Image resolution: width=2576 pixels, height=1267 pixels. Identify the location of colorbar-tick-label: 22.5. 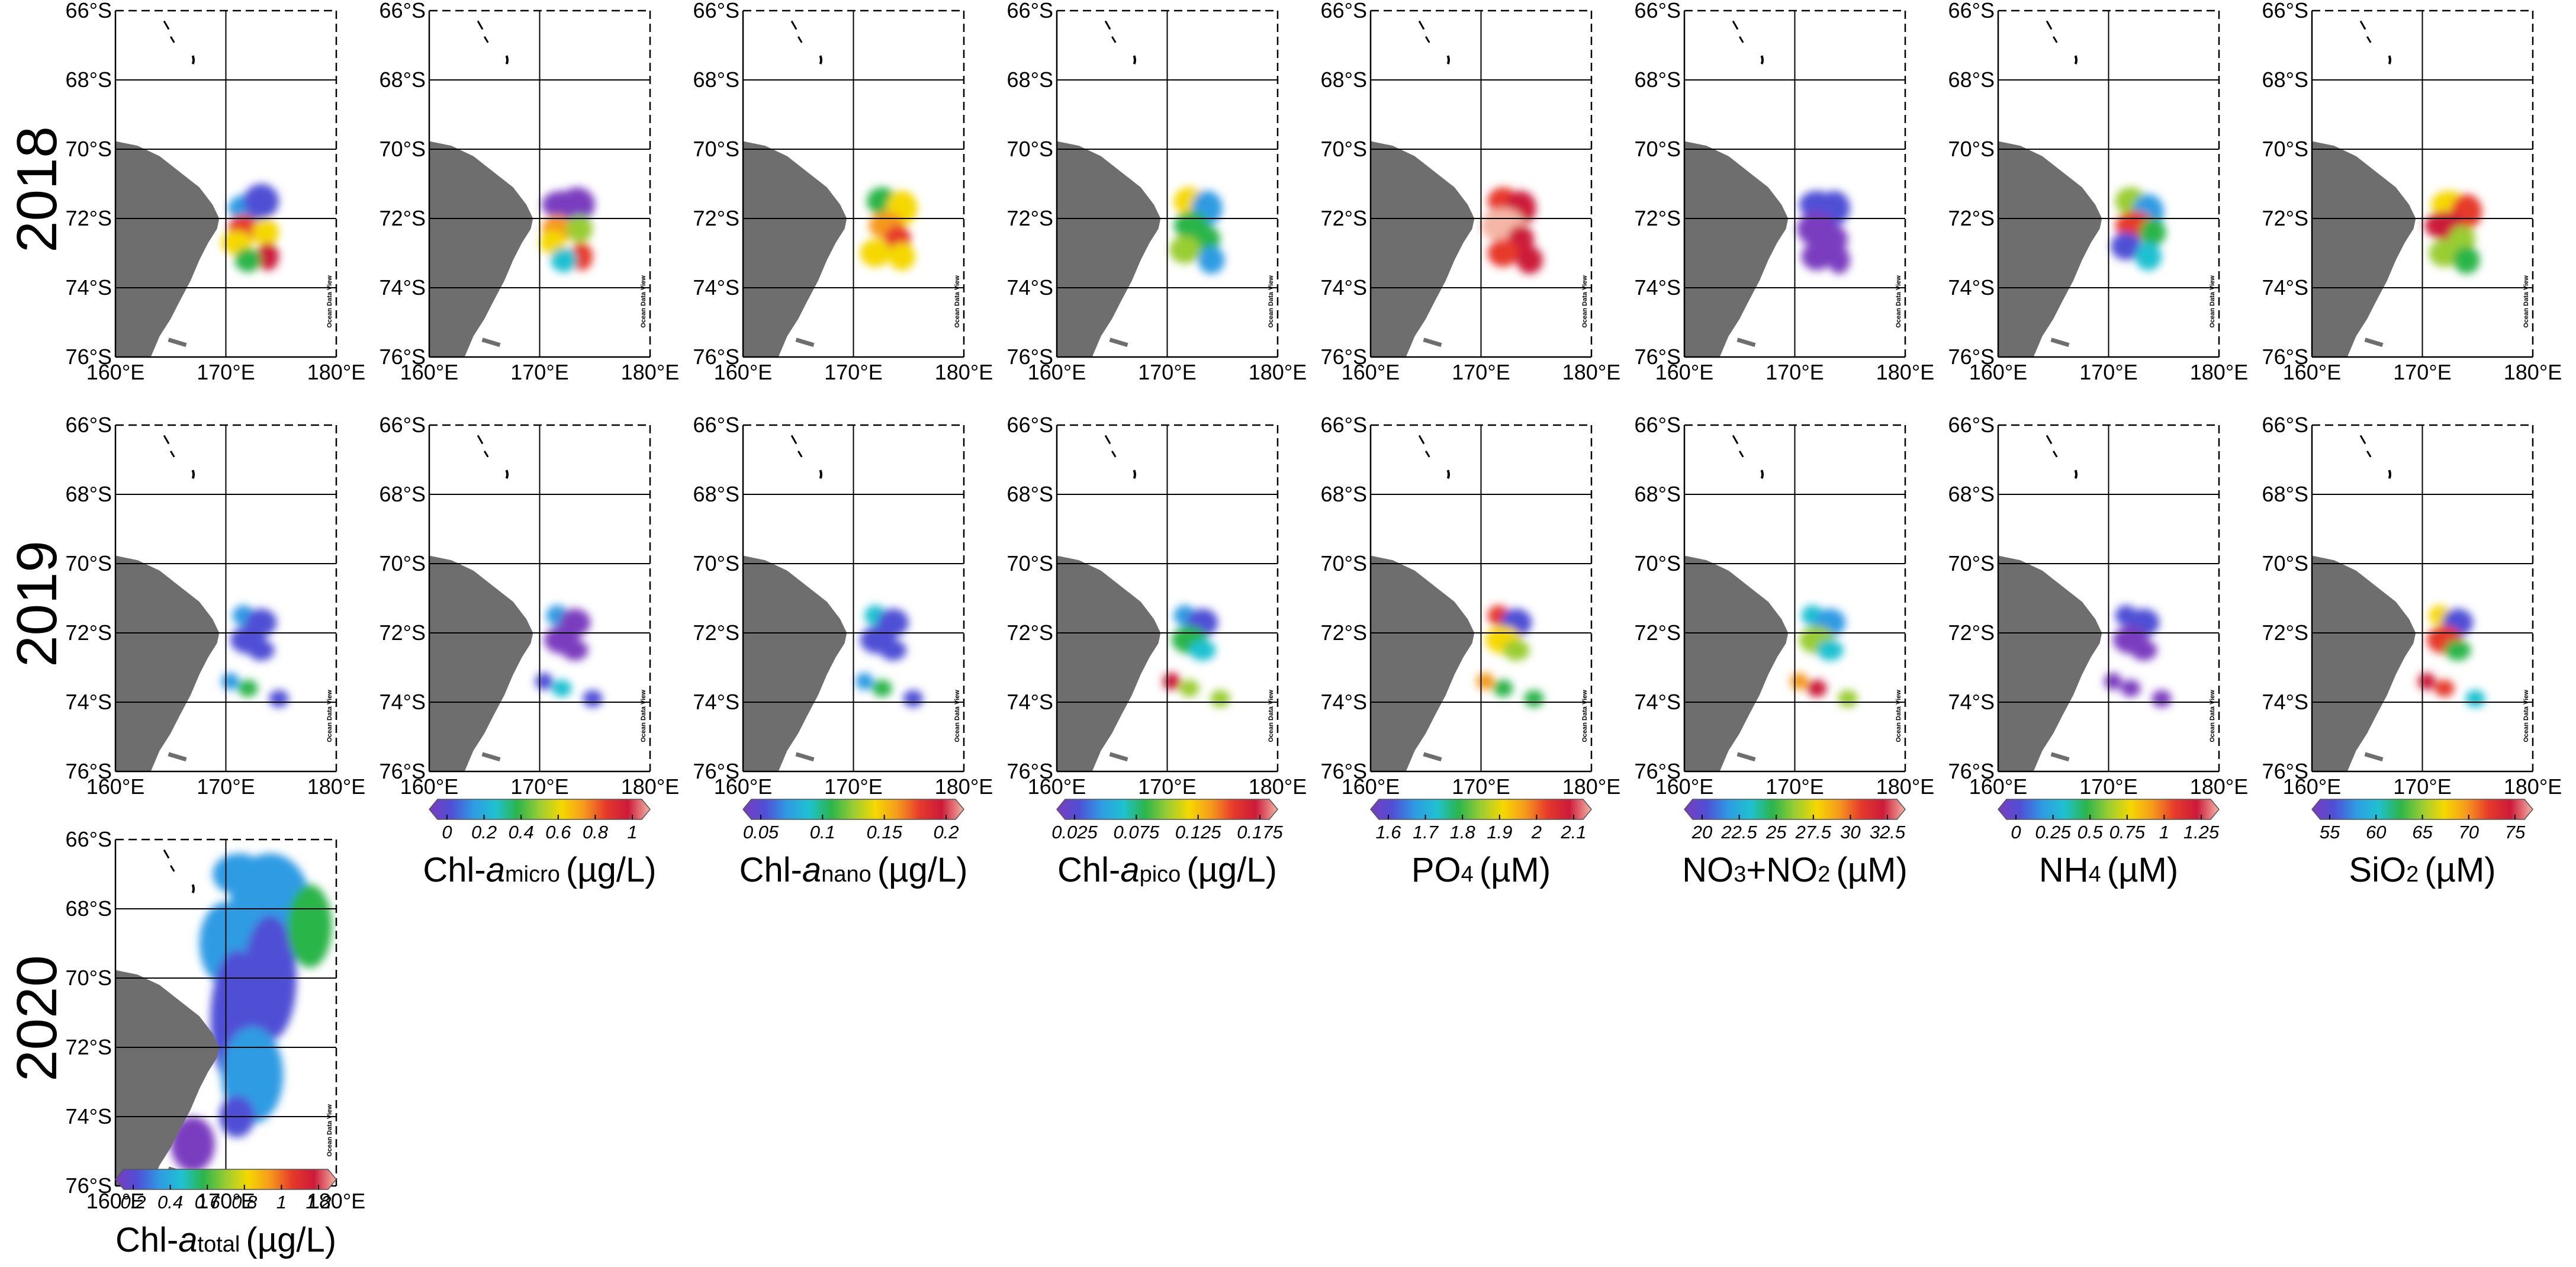
(1739, 832).